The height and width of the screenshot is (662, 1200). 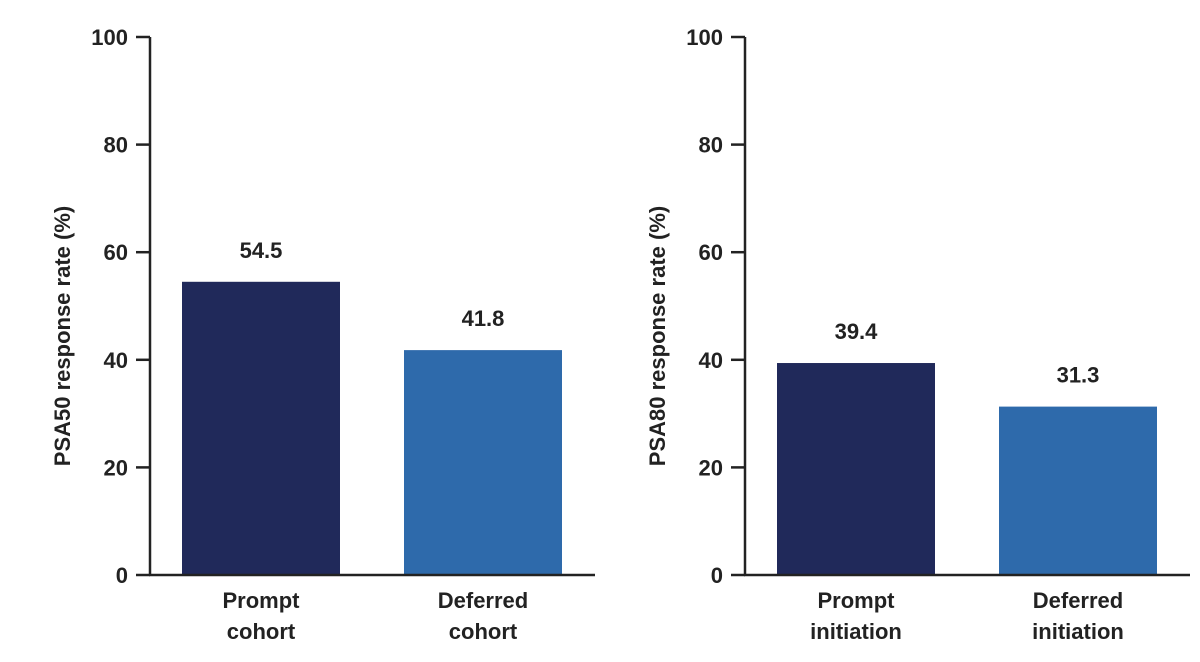 I want to click on category-label-deferred-cohort: Deferred cohort, so click(x=483, y=616).